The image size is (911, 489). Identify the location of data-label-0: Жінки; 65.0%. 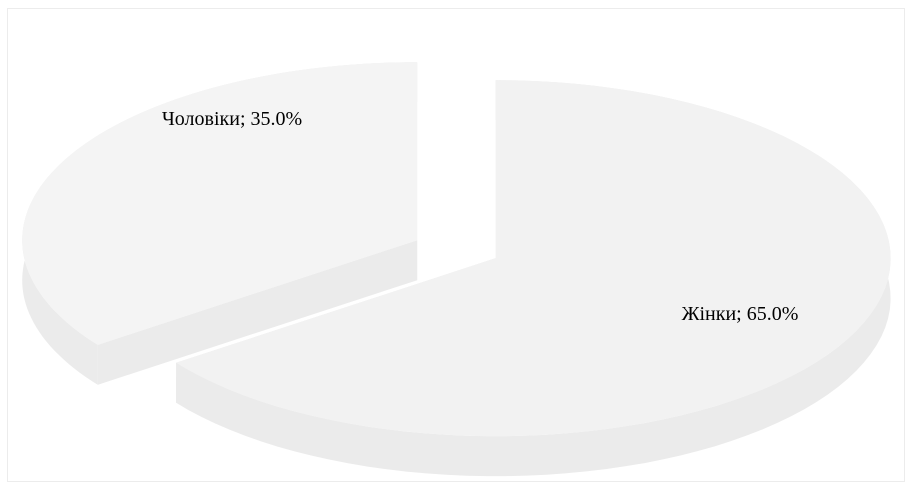
(740, 314).